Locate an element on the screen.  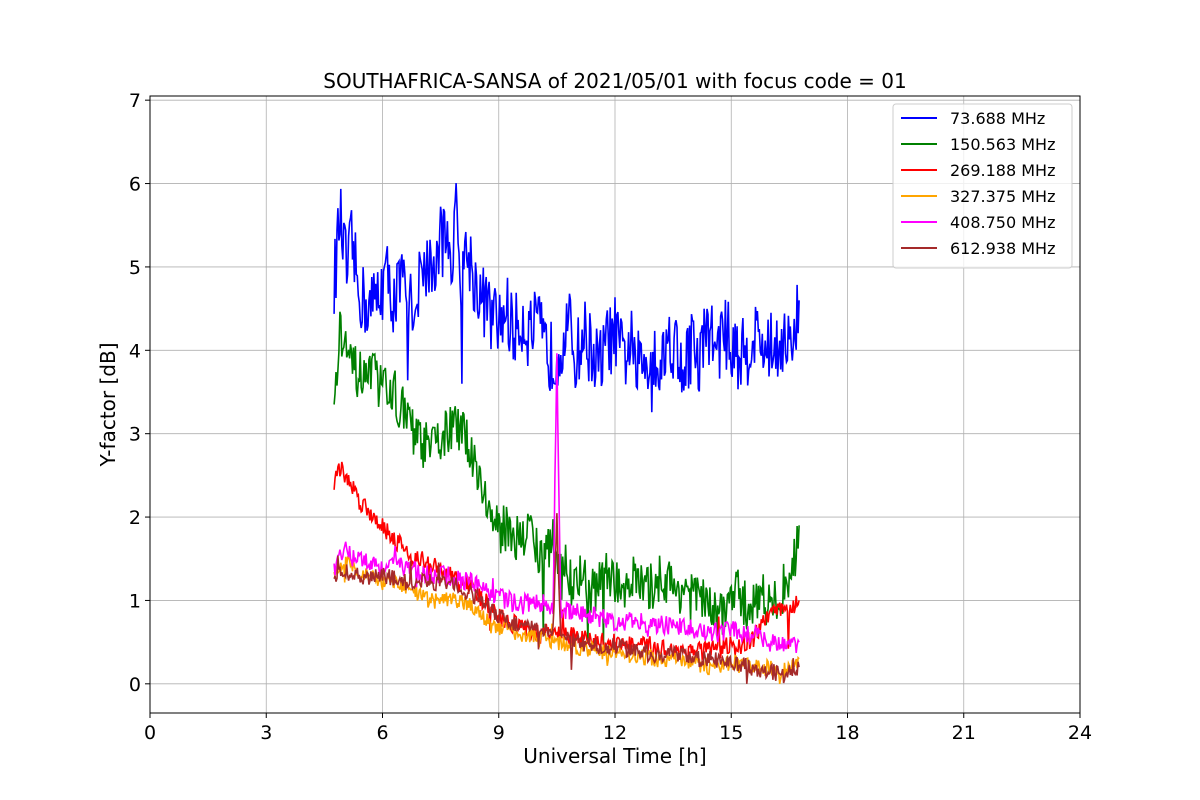
y-axis-label: Y-factor [dB] is located at coordinates (108, 404).